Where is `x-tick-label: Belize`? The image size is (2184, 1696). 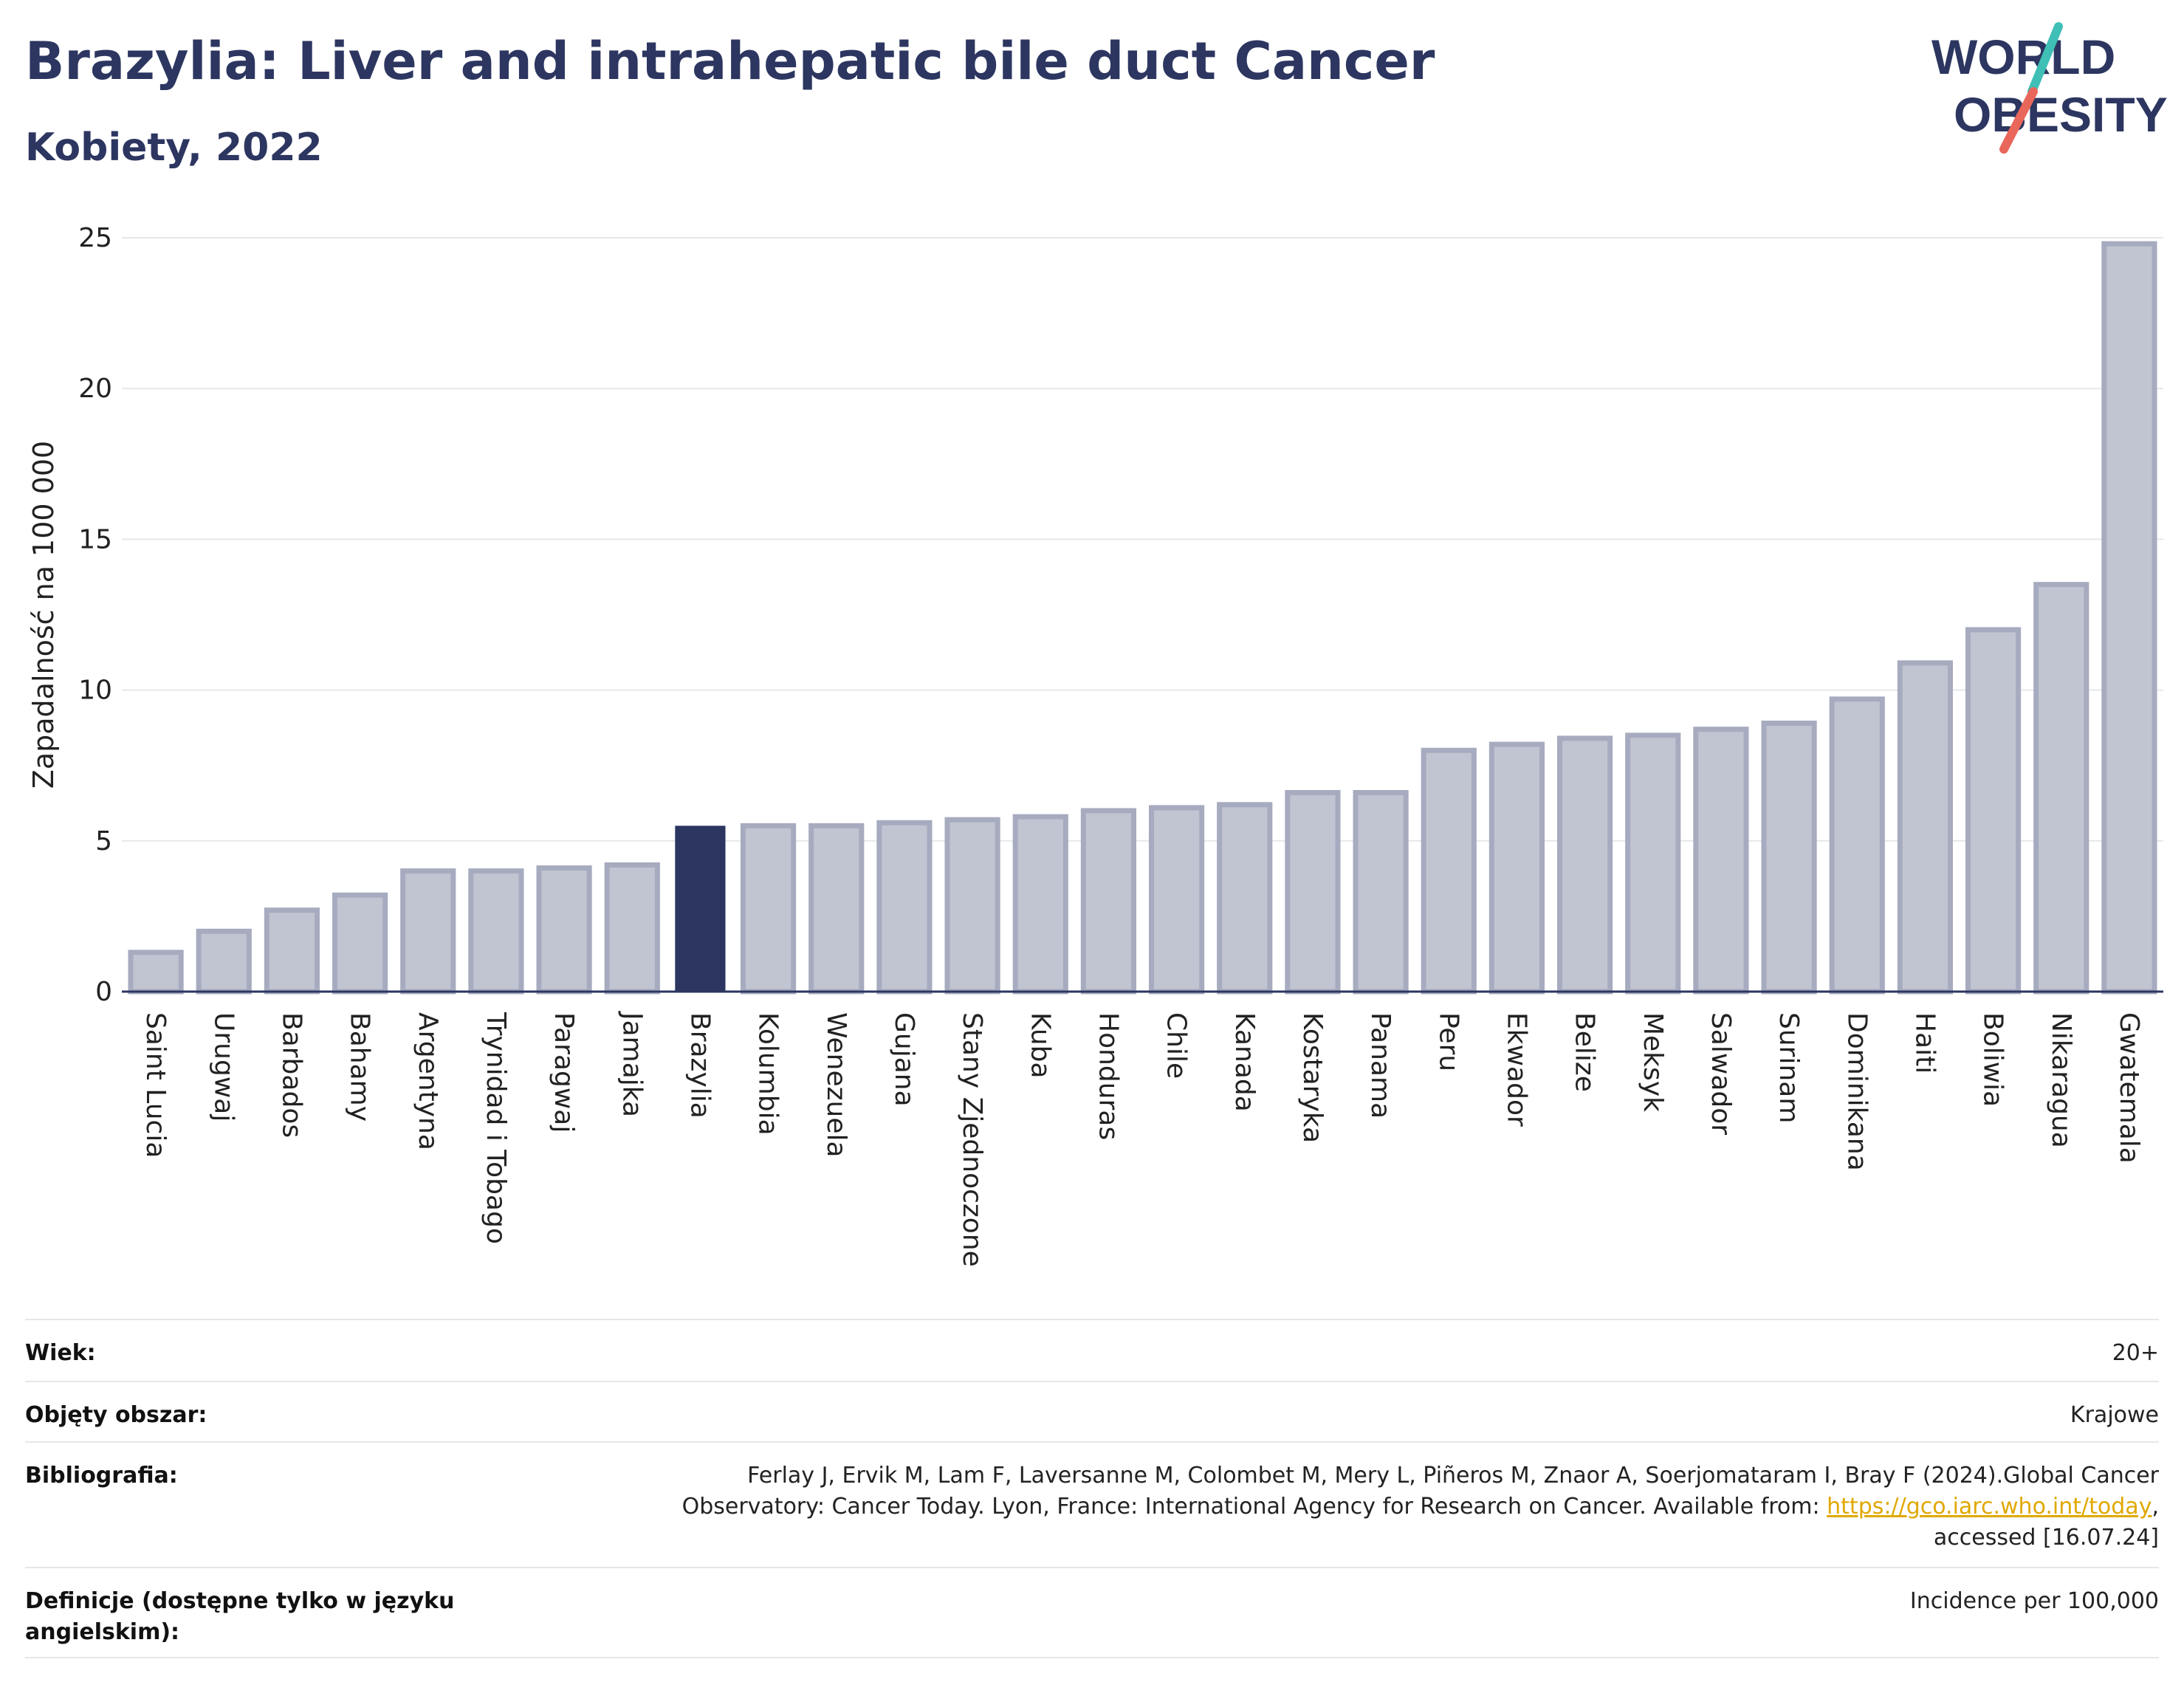
x-tick-label: Belize is located at coordinates (1585, 1052).